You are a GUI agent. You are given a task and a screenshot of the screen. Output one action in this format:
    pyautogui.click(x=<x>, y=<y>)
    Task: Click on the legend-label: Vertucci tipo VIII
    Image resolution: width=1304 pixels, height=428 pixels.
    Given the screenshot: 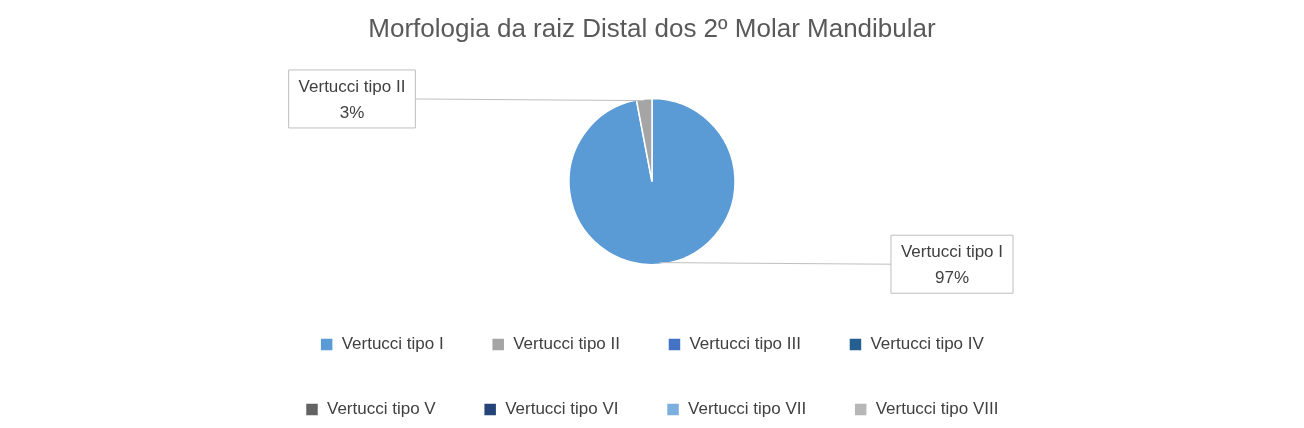 What is the action you would take?
    pyautogui.click(x=937, y=409)
    